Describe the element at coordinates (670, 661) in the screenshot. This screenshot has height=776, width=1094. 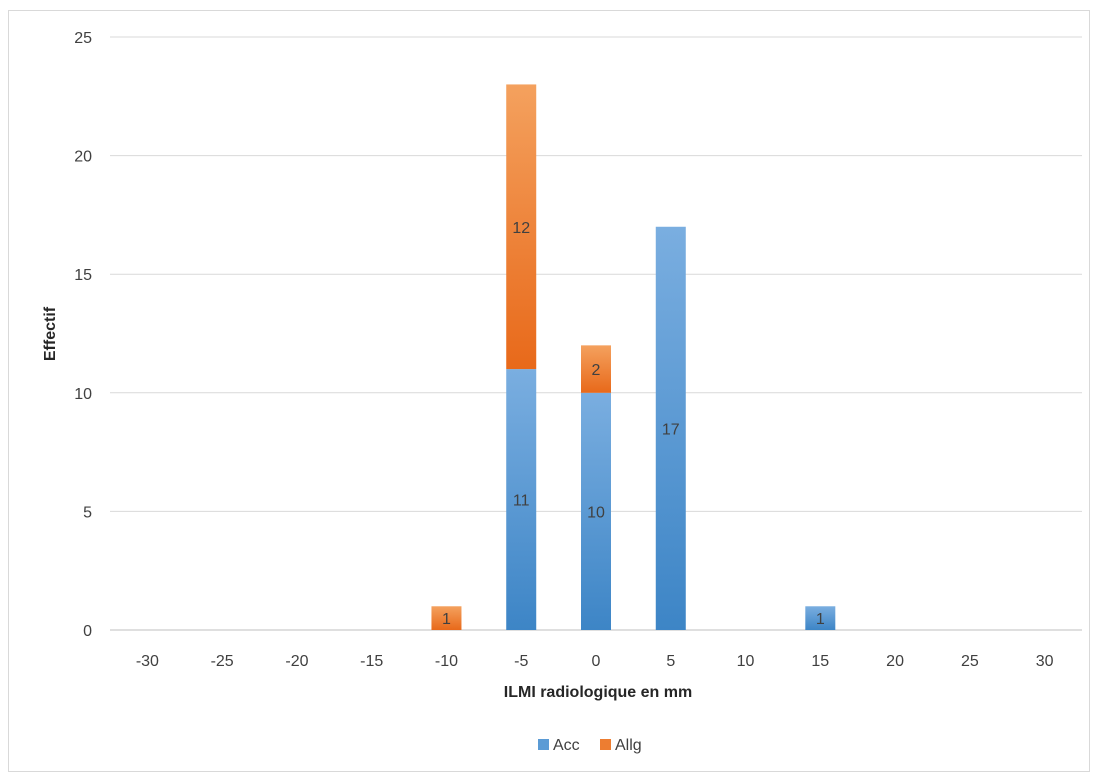
I see `x-tick-label: 5` at that location.